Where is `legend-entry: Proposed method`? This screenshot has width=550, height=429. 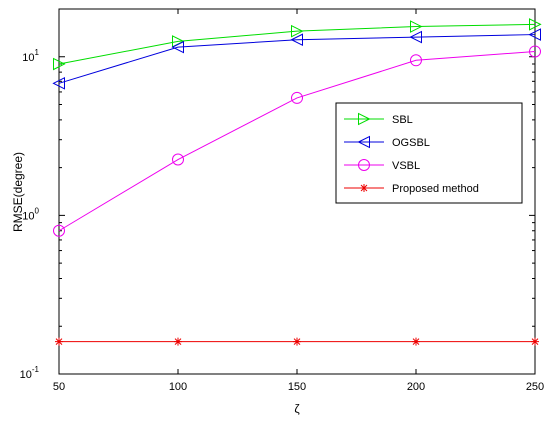
legend-entry: Proposed method is located at coordinates (411, 189).